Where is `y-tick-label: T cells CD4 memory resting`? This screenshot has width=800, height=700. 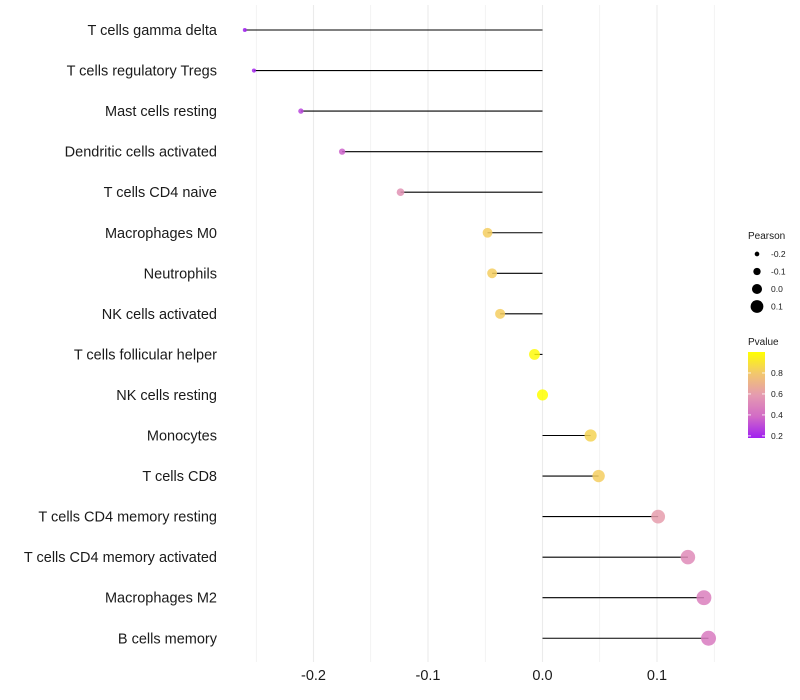 y-tick-label: T cells CD4 memory resting is located at coordinates (127, 518).